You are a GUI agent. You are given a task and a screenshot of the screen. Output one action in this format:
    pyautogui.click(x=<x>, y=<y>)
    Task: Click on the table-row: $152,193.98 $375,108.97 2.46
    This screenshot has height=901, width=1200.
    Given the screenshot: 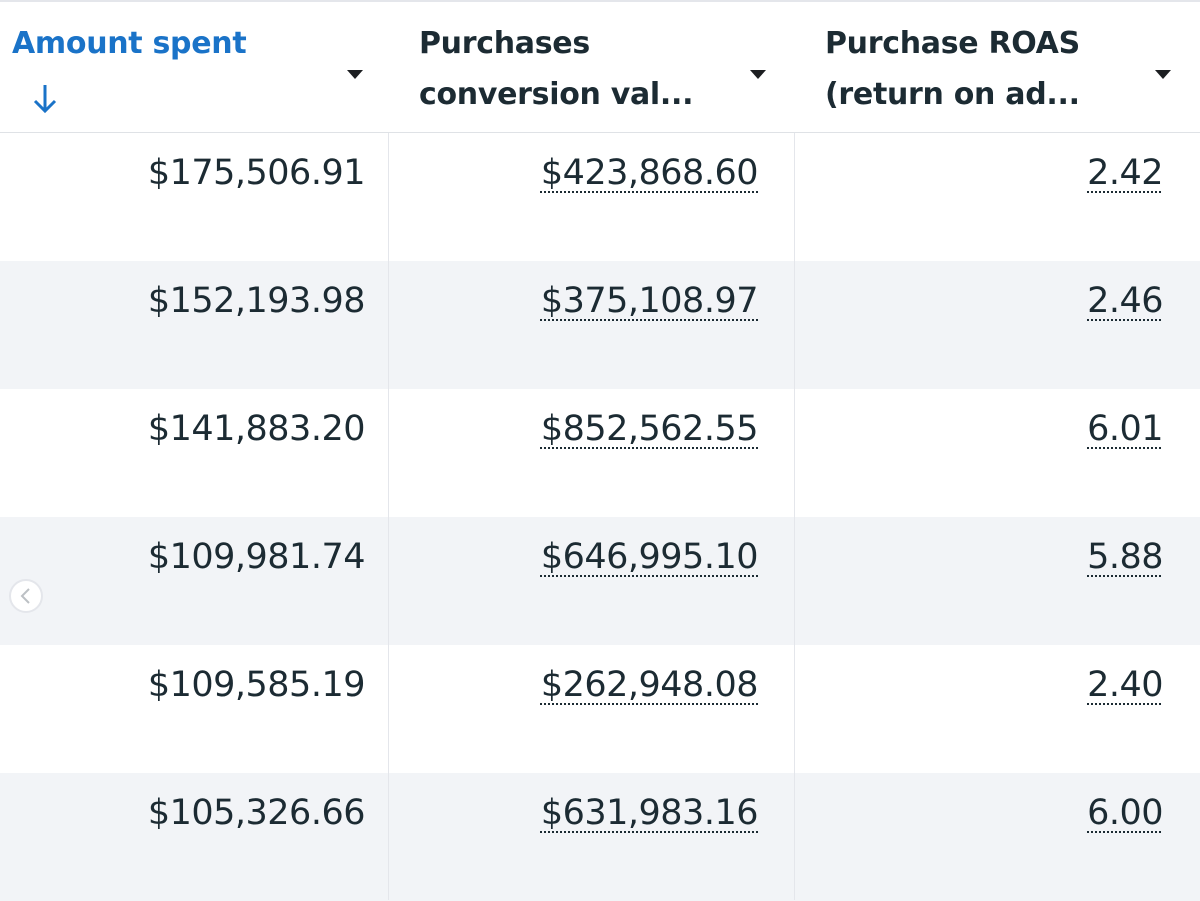 What is the action you would take?
    pyautogui.click(x=600, y=325)
    